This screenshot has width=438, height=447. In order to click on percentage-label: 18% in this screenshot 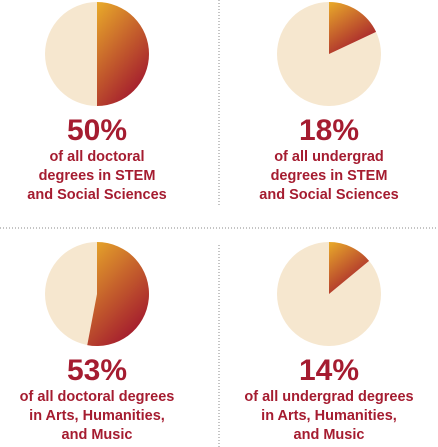, I will do `click(329, 130)`.